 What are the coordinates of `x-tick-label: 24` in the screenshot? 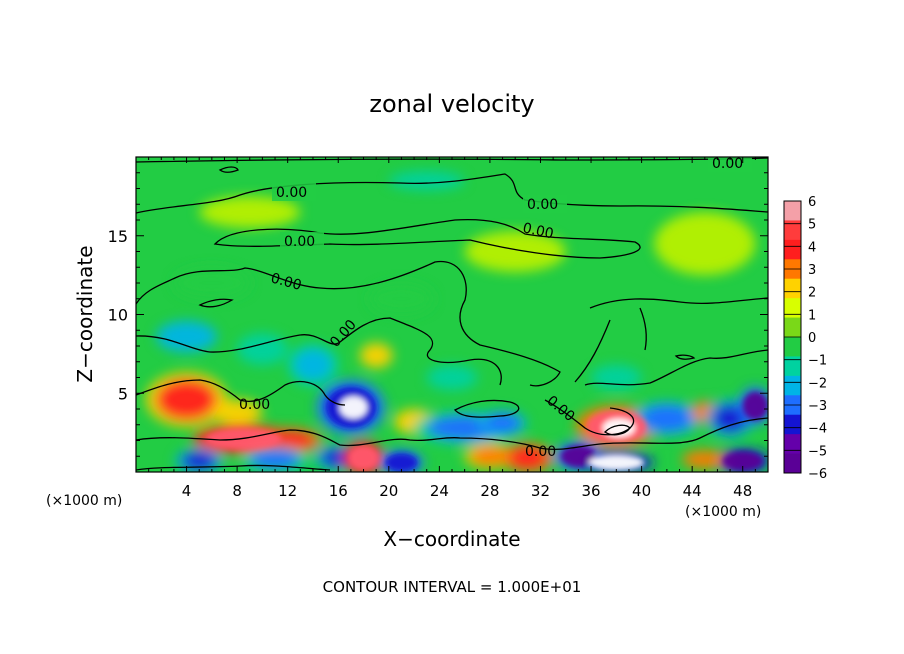 It's located at (439, 491).